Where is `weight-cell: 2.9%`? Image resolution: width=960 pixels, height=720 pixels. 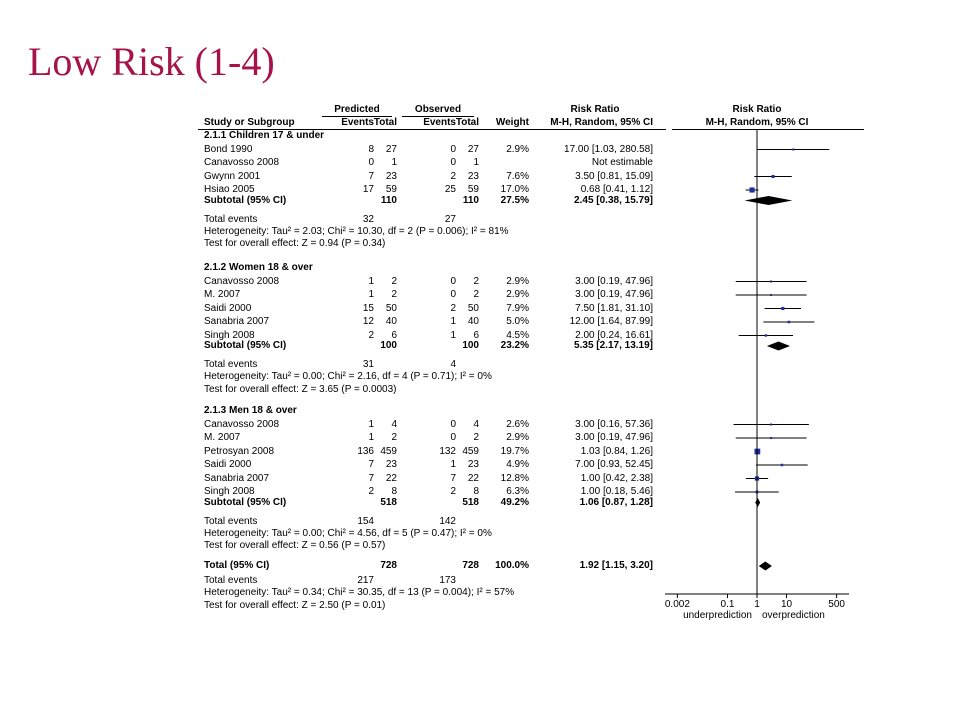 weight-cell: 2.9% is located at coordinates (517, 281).